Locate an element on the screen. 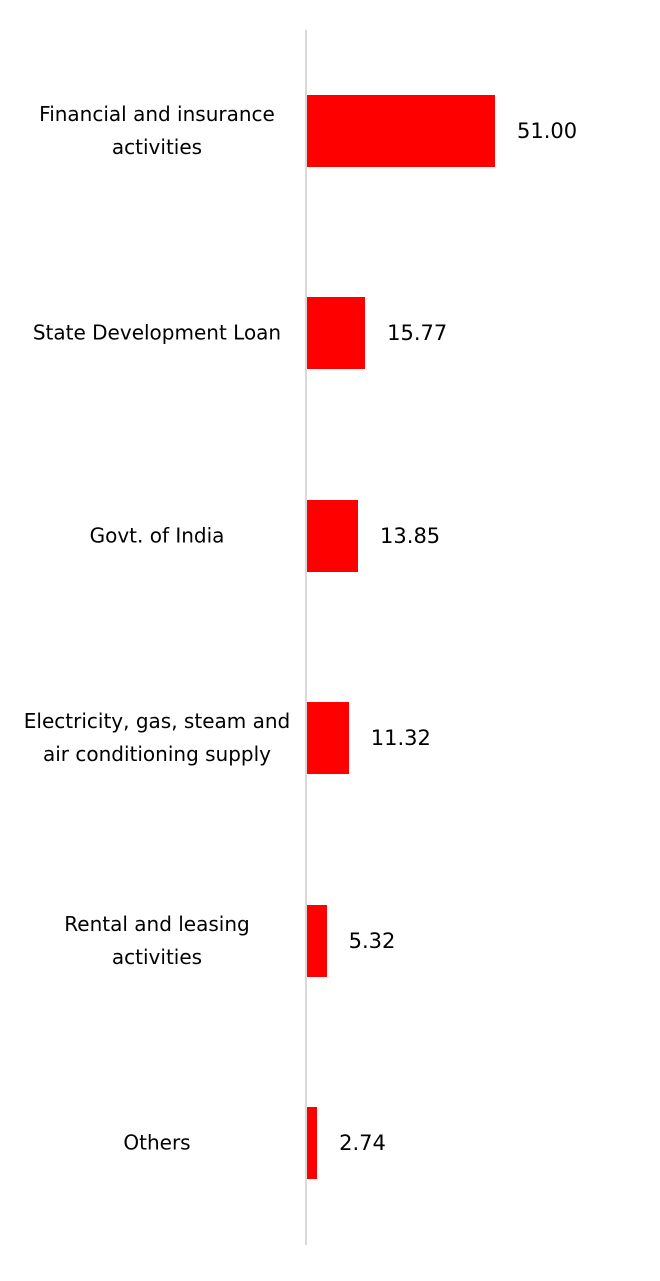  value-label: 13.85 is located at coordinates (410, 535).